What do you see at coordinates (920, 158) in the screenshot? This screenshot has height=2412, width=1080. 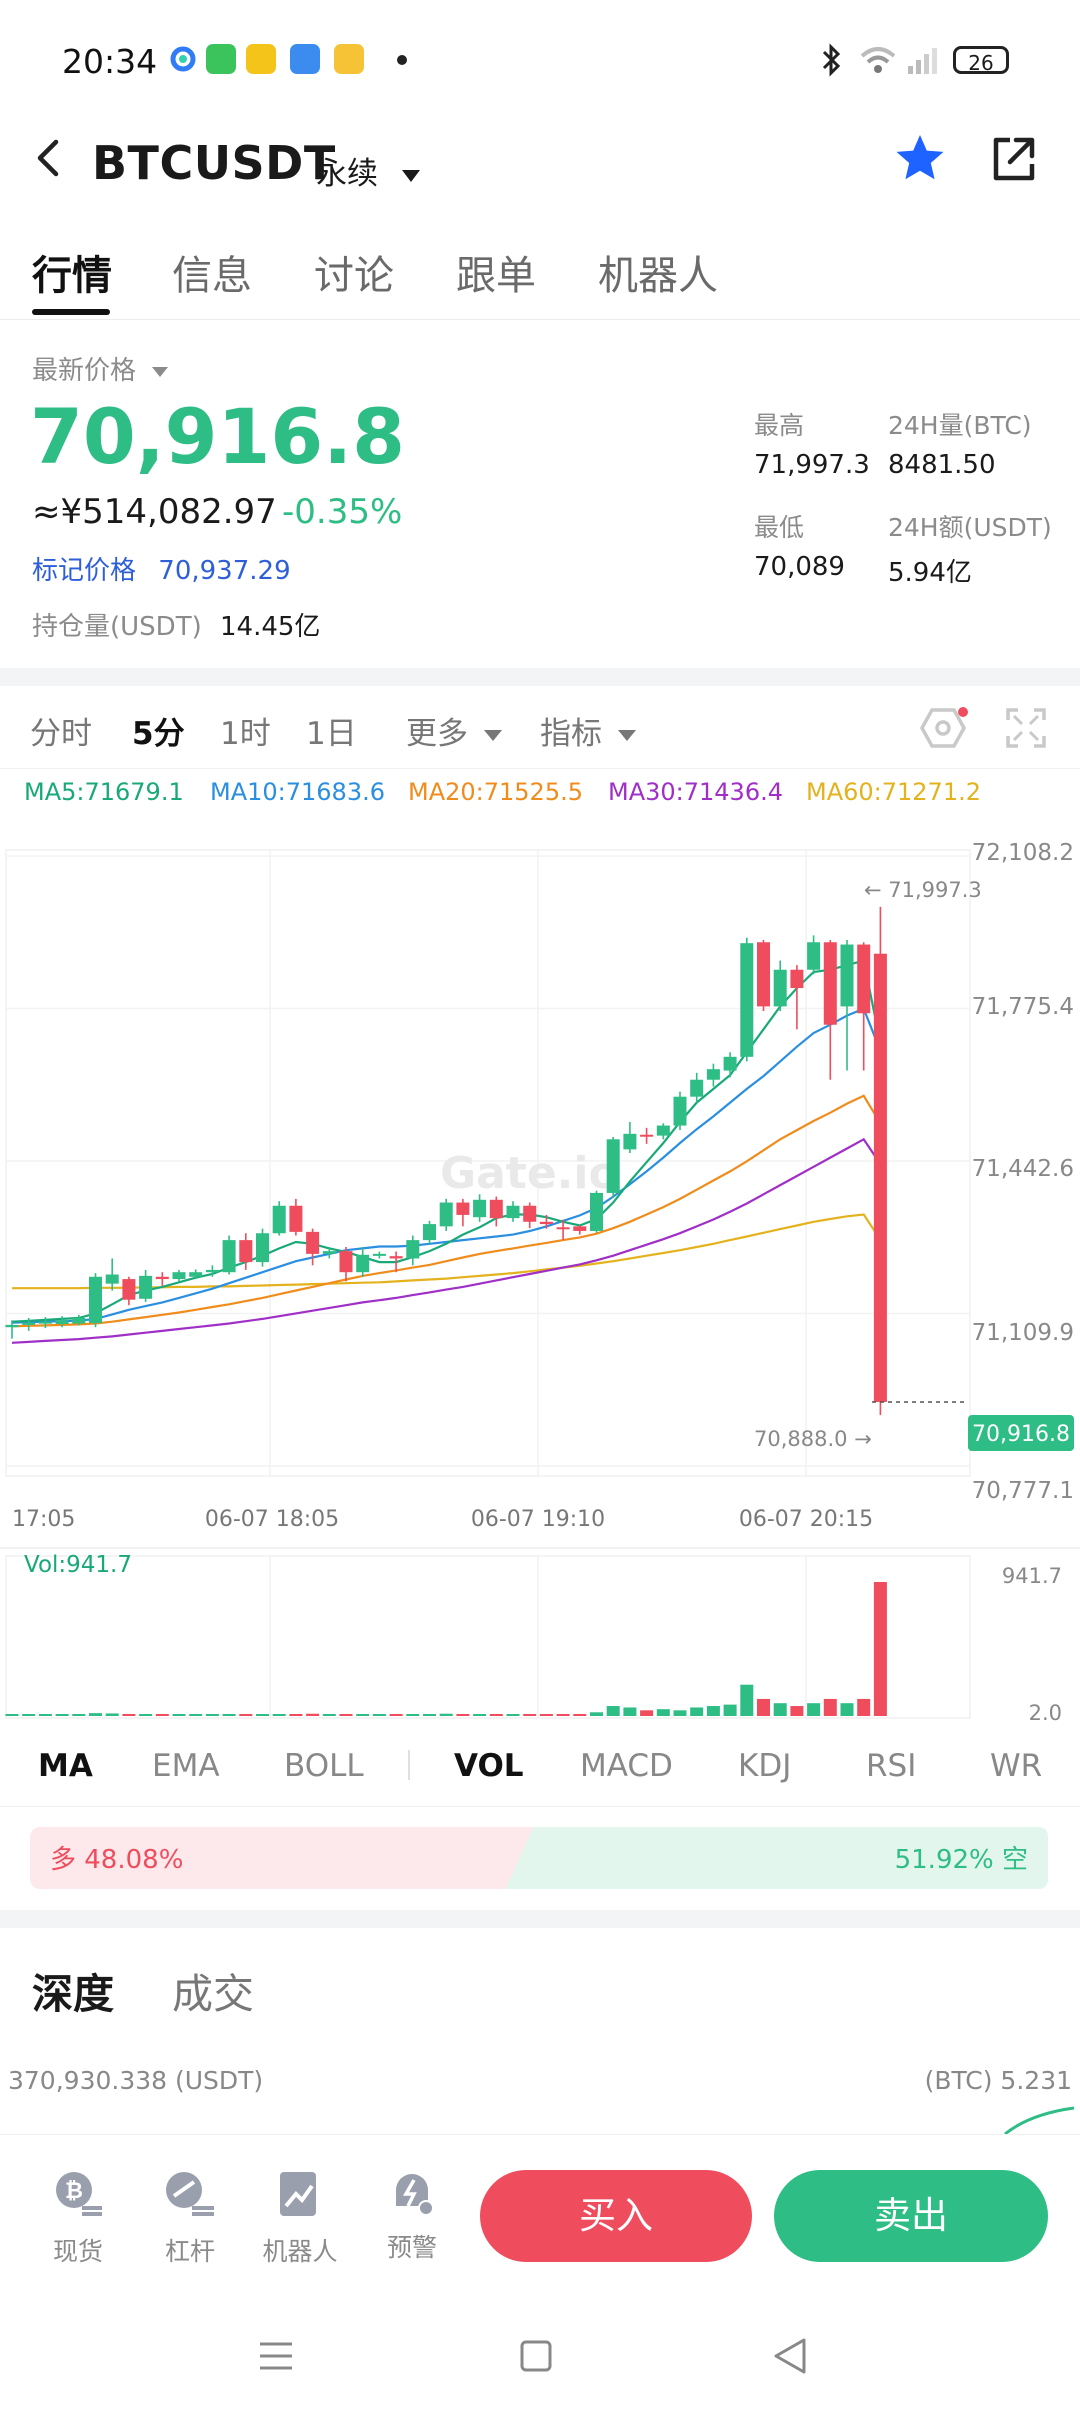 I see `favorite-star-icon` at bounding box center [920, 158].